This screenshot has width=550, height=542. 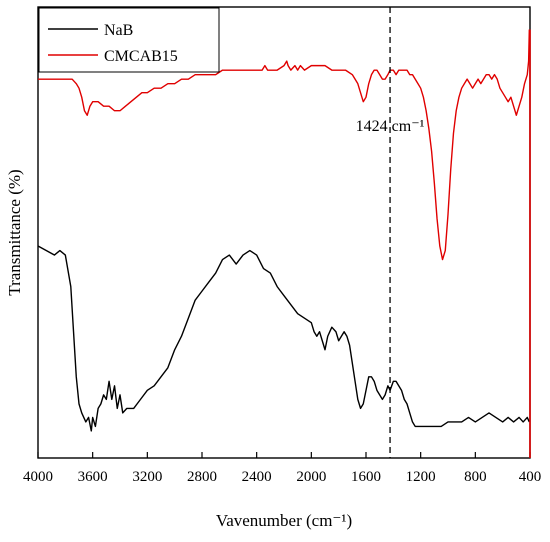 What do you see at coordinates (284, 520) in the screenshot?
I see `x-axis-label: Vavenumber (cm⁻¹)` at bounding box center [284, 520].